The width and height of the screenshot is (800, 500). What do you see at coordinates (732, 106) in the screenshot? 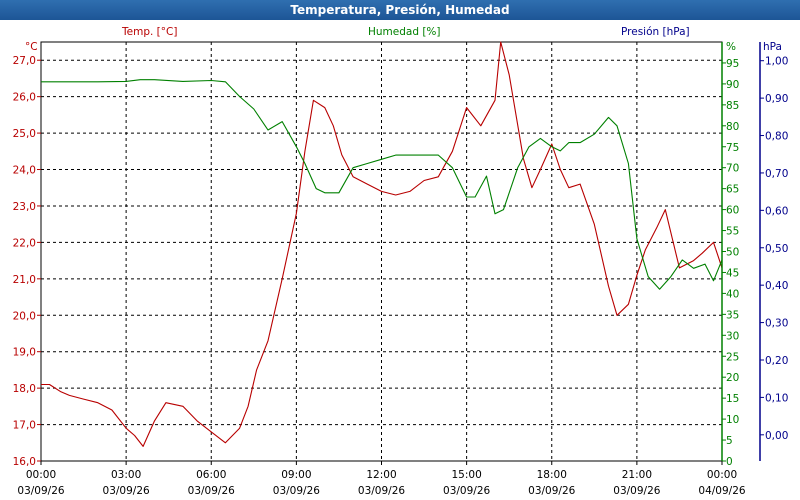
I see `hum-tick-label: 85` at bounding box center [732, 106].